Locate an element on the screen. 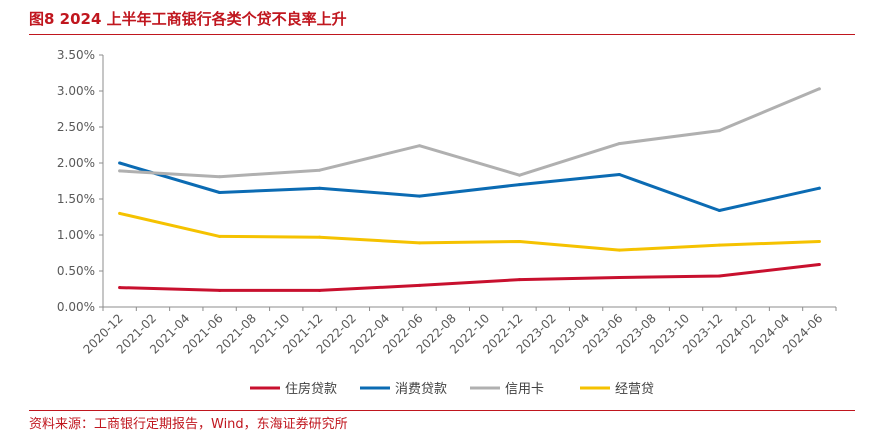 Image resolution: width=877 pixels, height=432 pixels. legend-item-信用卡: 信用卡 is located at coordinates (507, 389).